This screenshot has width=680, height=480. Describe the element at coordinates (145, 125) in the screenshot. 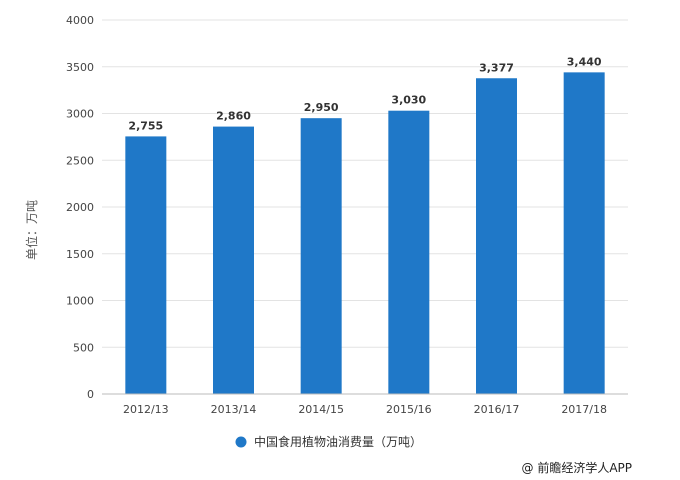

I see `data-label: 2,755` at that location.